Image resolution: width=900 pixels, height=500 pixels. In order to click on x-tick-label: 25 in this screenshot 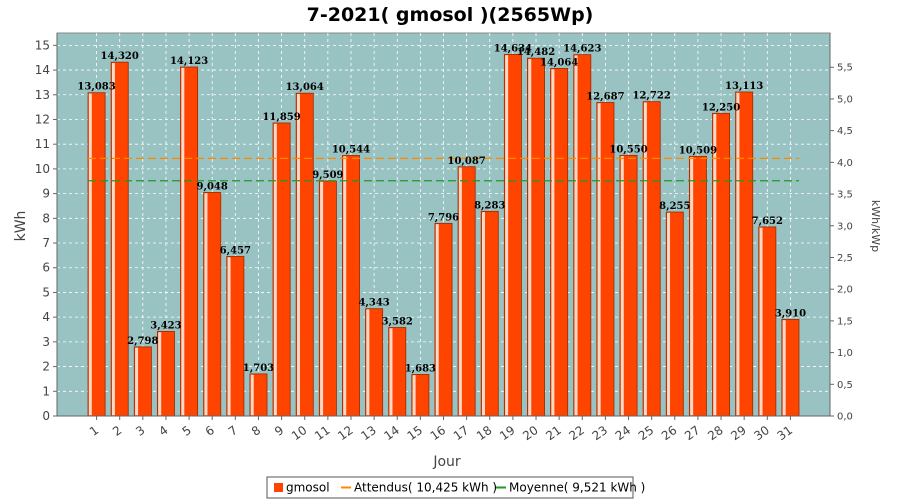, I will do `click(646, 433)`.